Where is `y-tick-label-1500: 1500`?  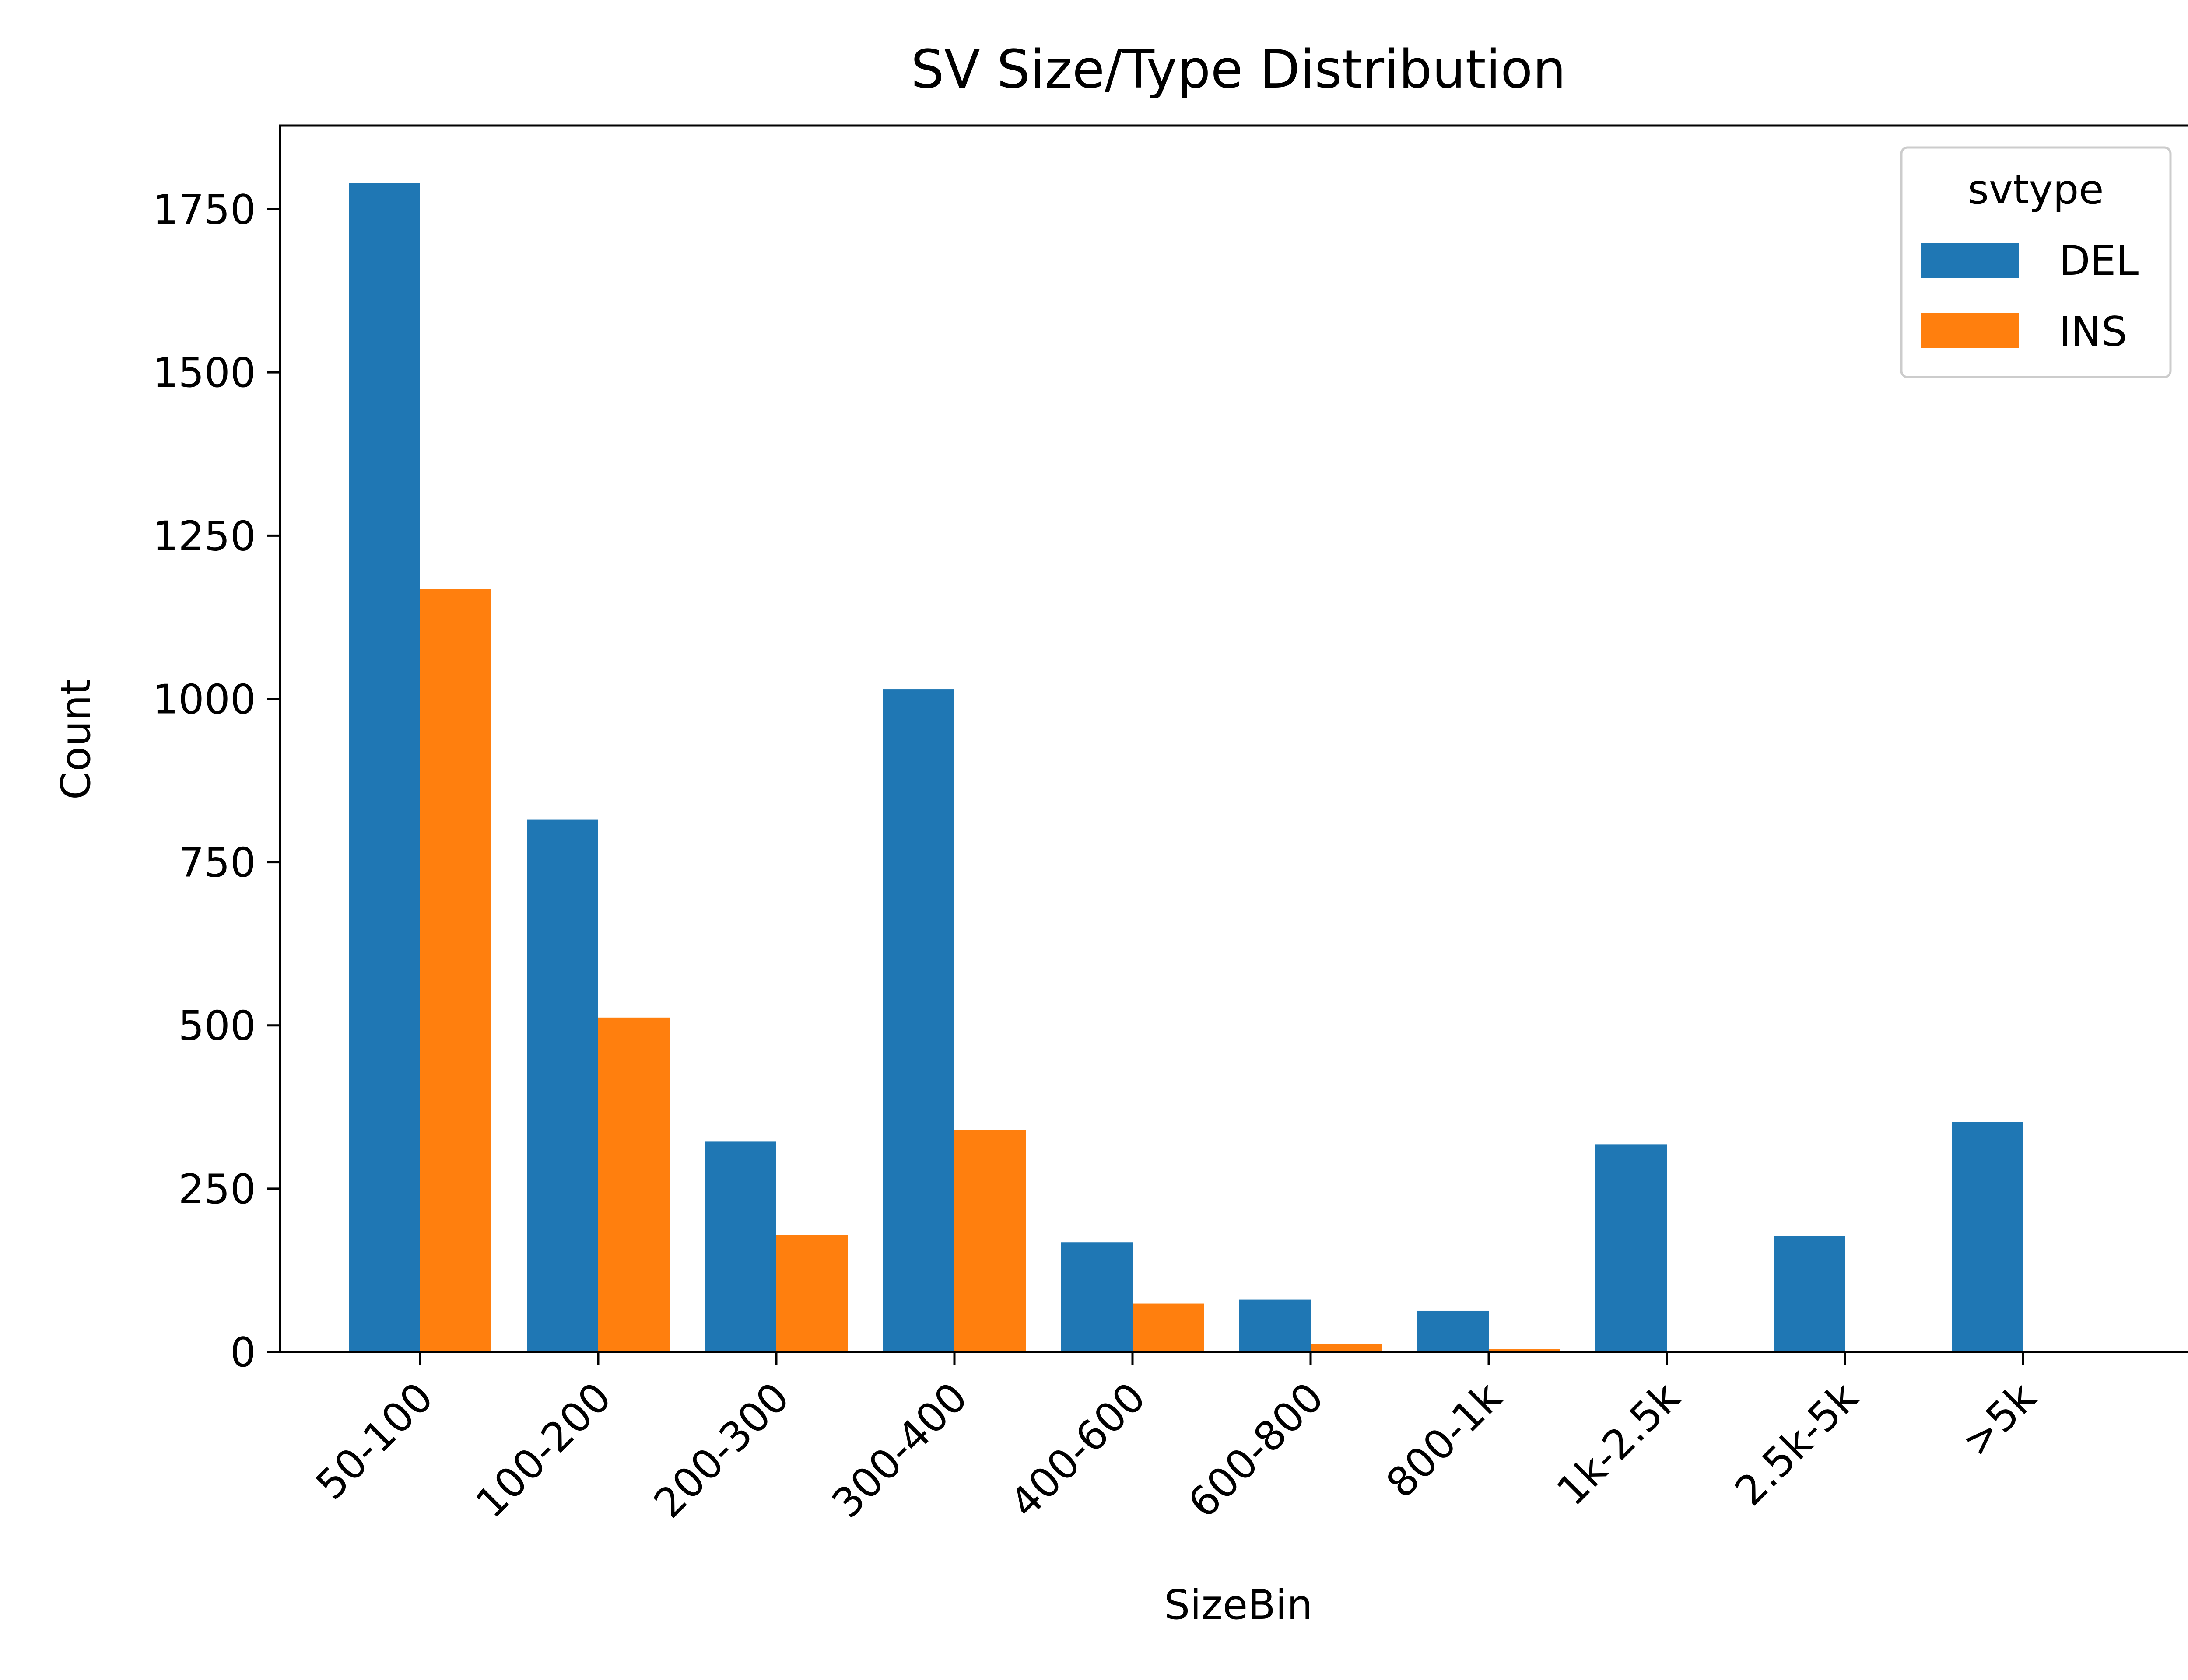 y-tick-label-1500: 1500 is located at coordinates (204, 372).